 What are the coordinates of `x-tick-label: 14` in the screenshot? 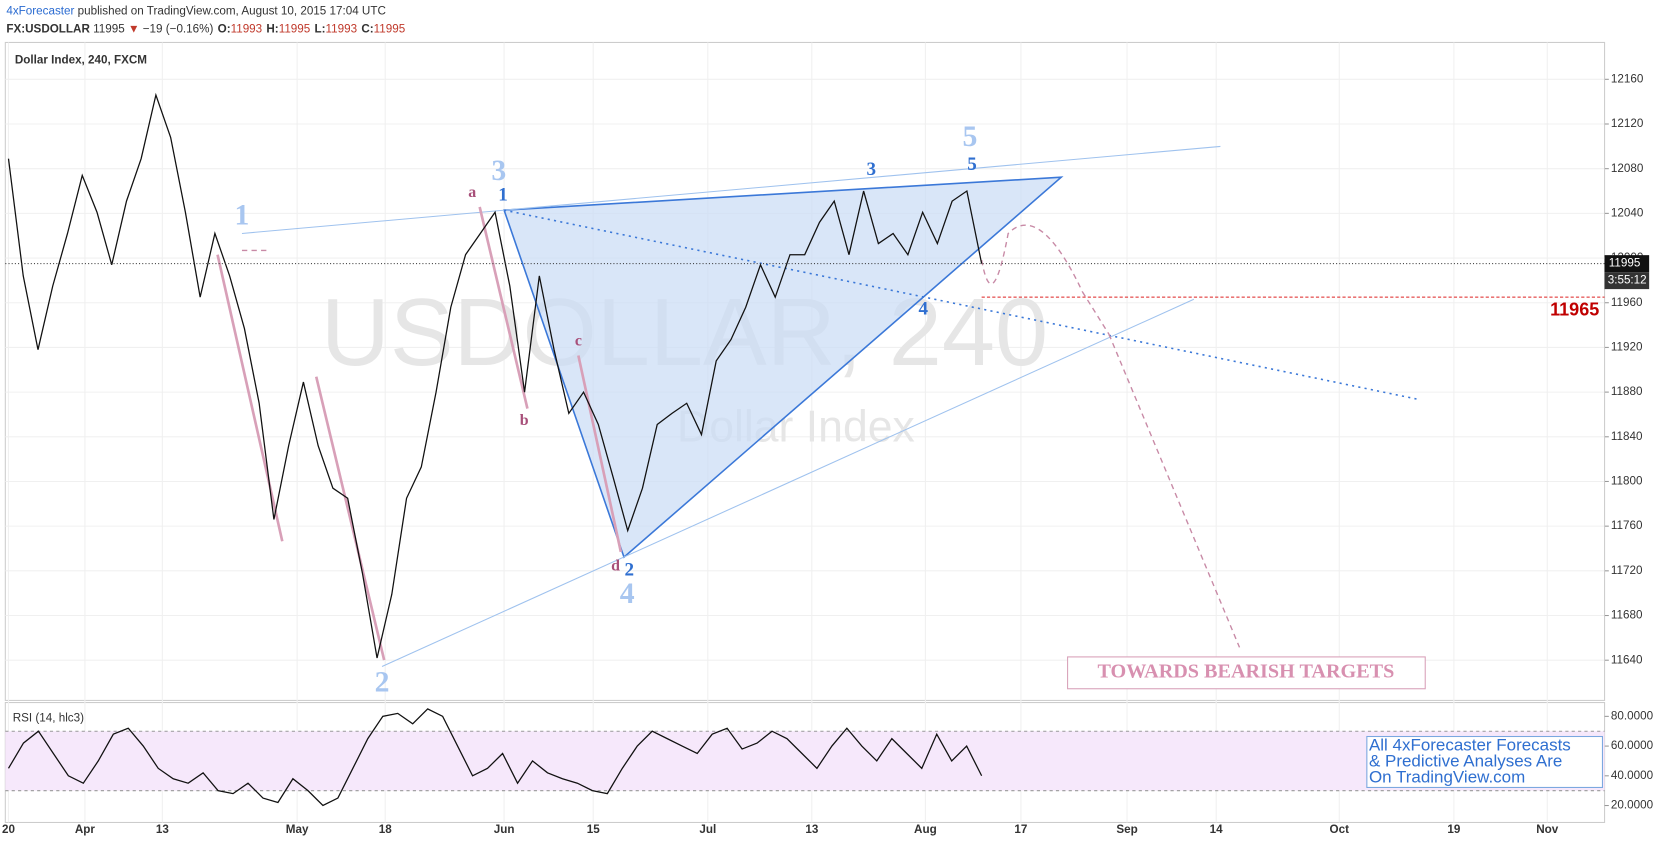 It's located at (1216, 829).